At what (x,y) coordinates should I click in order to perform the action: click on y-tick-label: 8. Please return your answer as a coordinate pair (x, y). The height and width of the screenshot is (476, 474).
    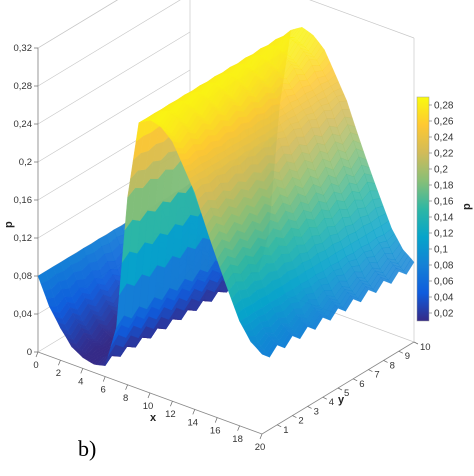
    Looking at the image, I should click on (392, 365).